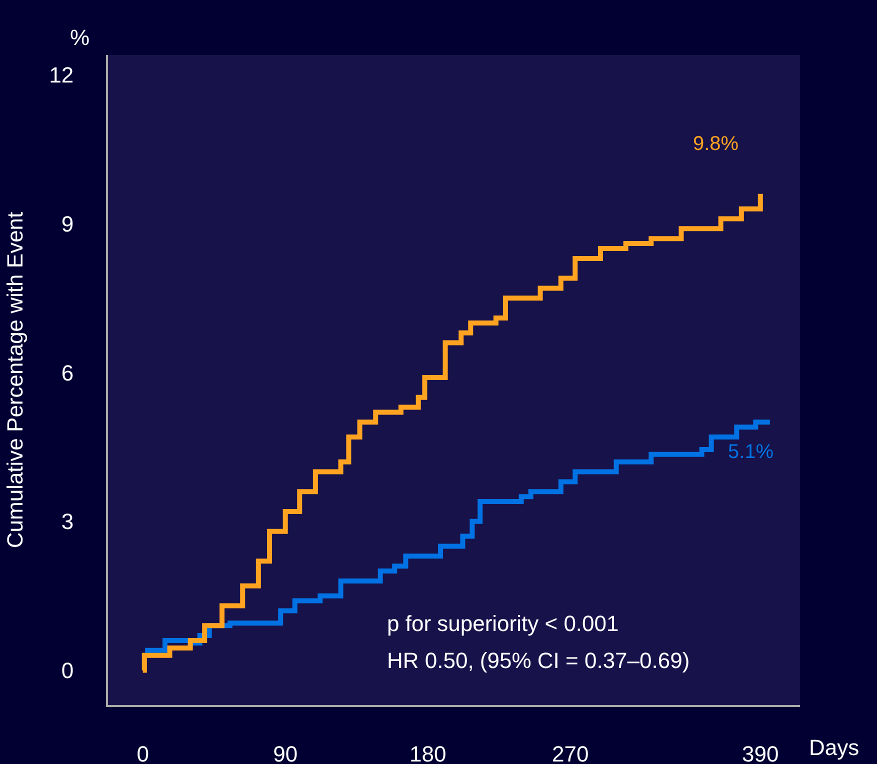 This screenshot has height=764, width=877. Describe the element at coordinates (570, 752) in the screenshot. I see `x-tick-label: 270` at that location.